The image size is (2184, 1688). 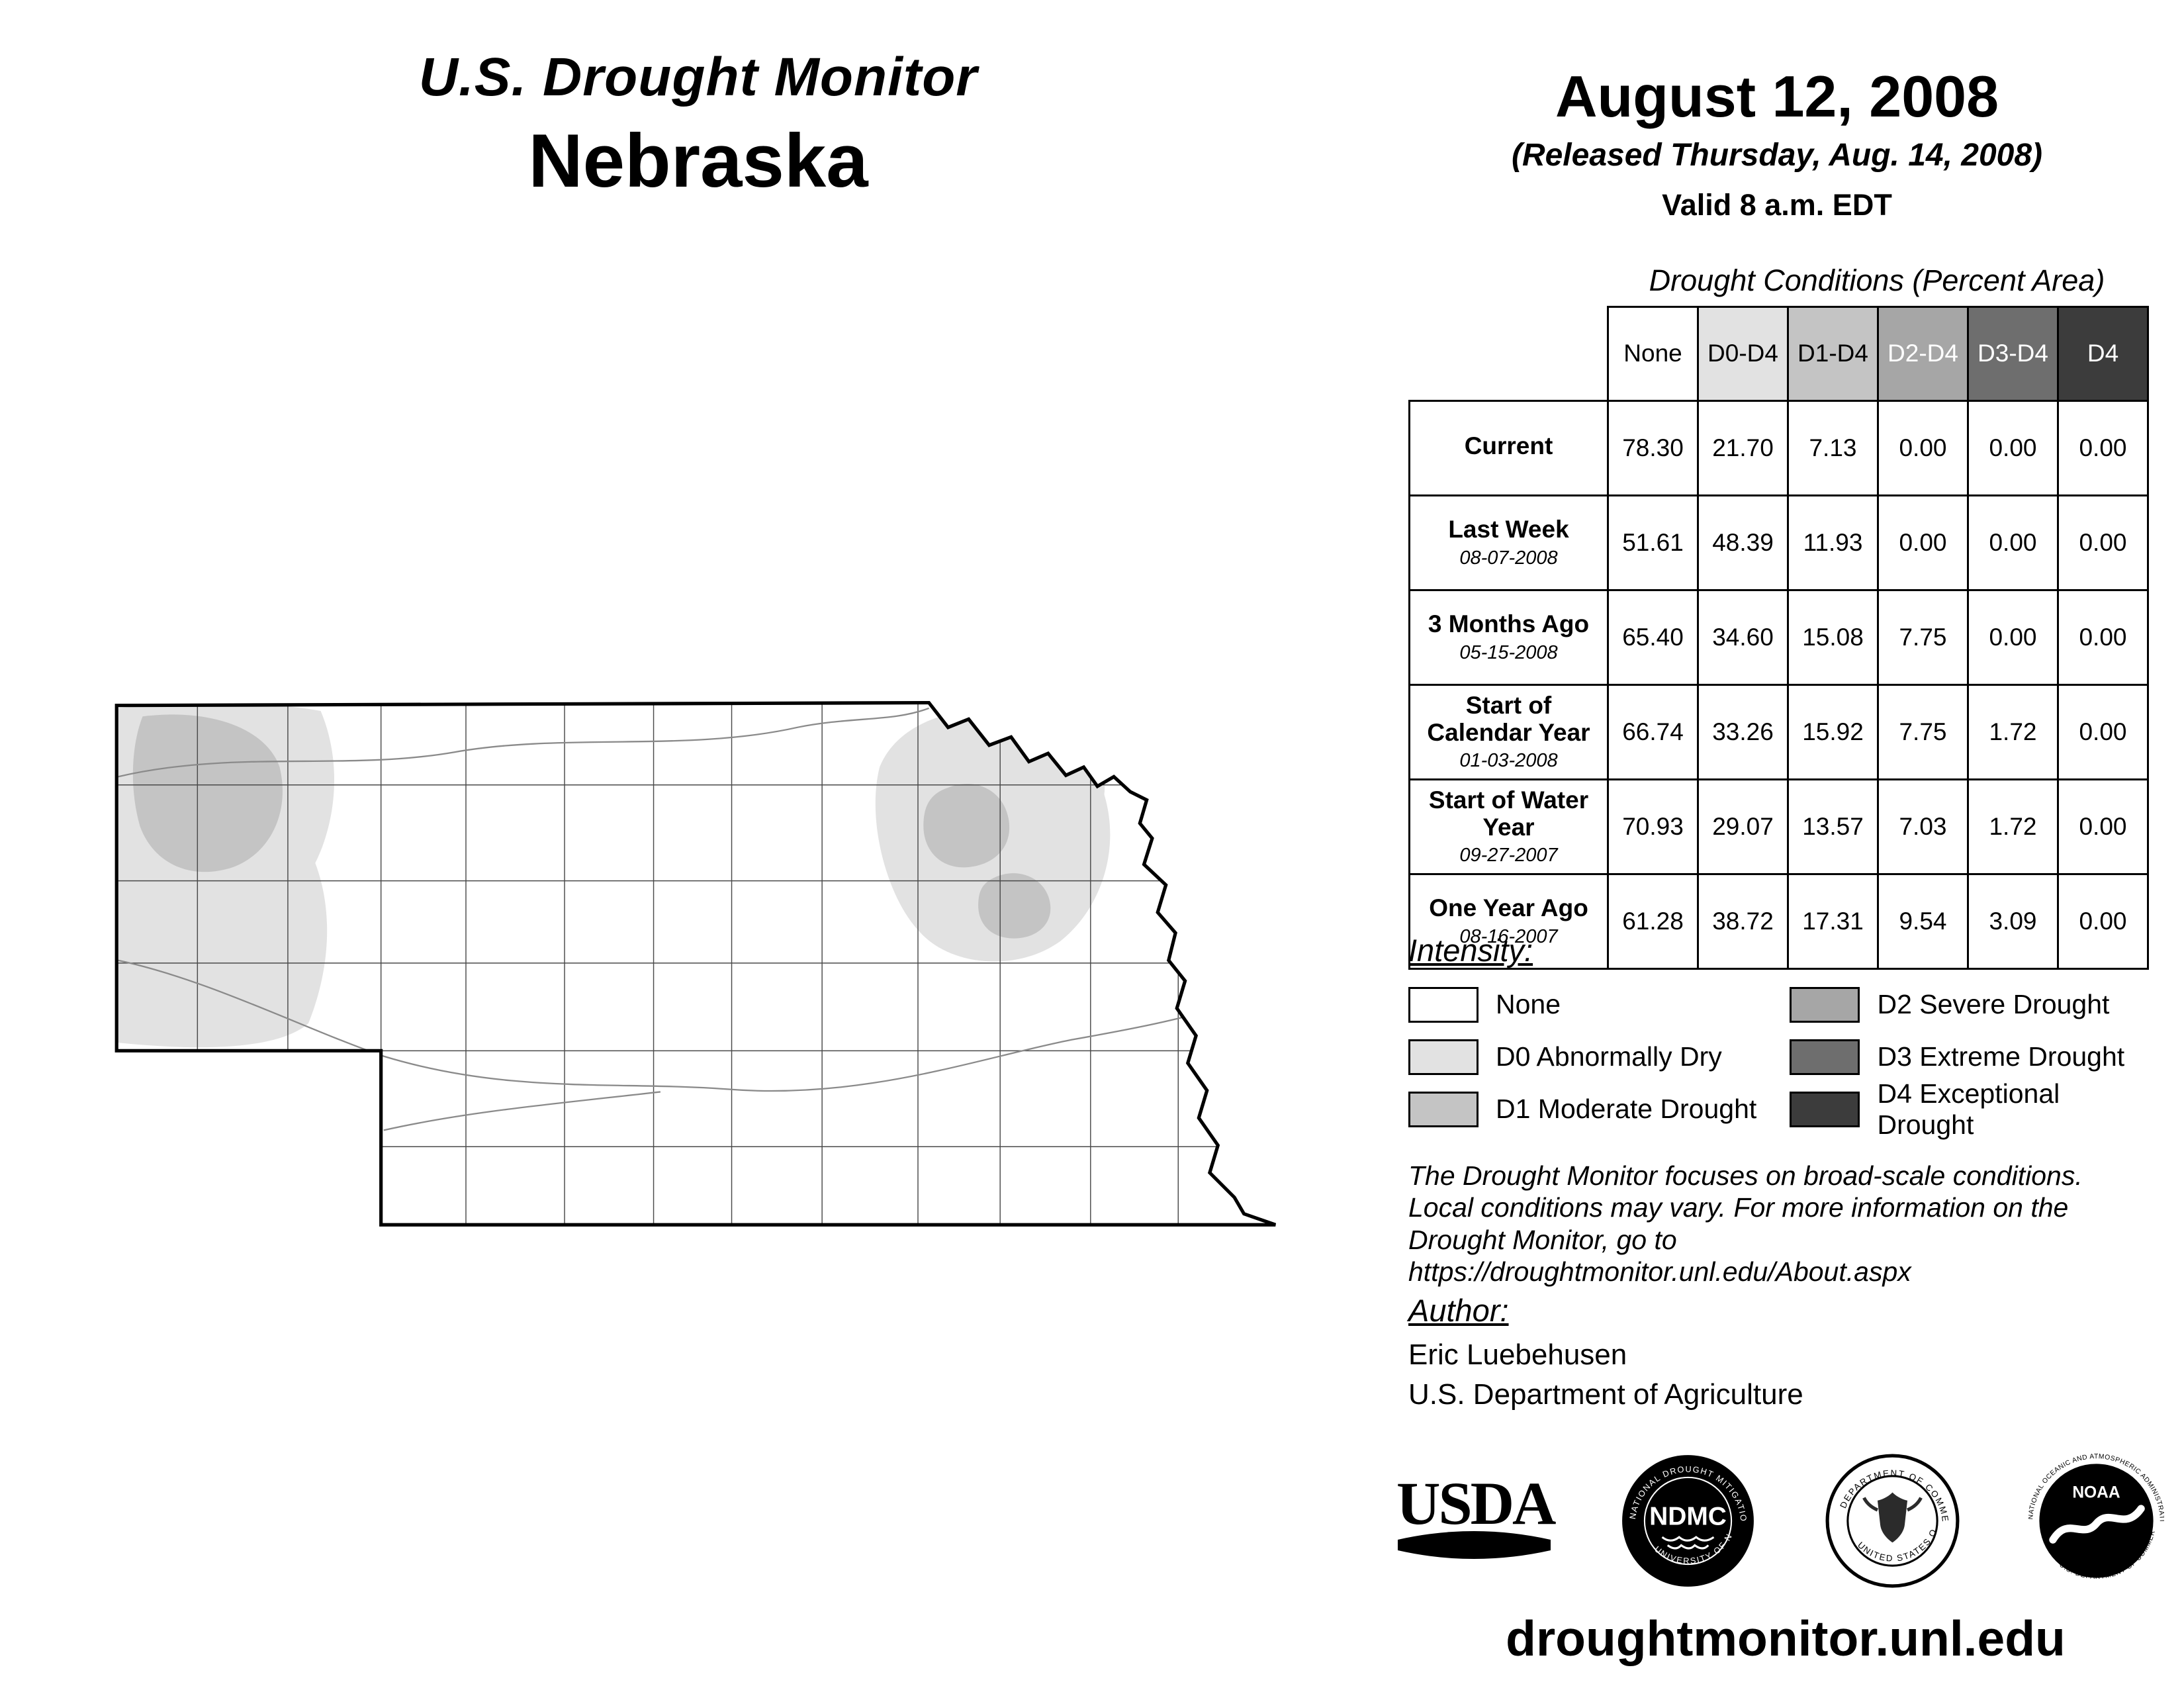 What do you see at coordinates (1977, 1109) in the screenshot?
I see `legend-item-d4: D4 Exceptional Drought` at bounding box center [1977, 1109].